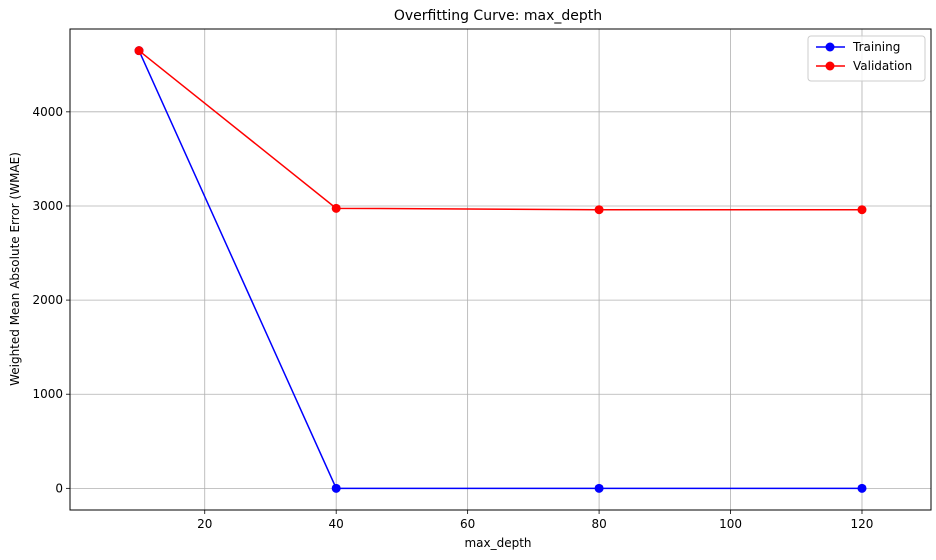 The height and width of the screenshot is (560, 936). What do you see at coordinates (47, 206) in the screenshot?
I see `y-tick-label: 3000` at bounding box center [47, 206].